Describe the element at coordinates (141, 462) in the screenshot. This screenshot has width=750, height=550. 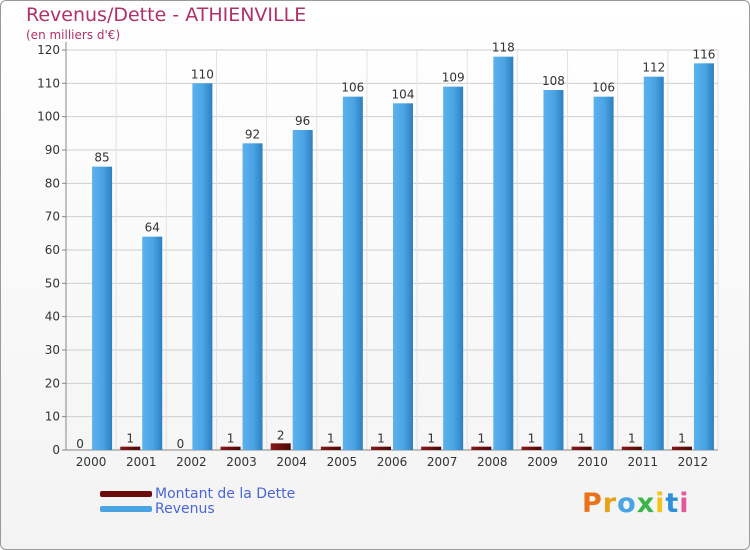
I see `x-tick-label: 2001` at that location.